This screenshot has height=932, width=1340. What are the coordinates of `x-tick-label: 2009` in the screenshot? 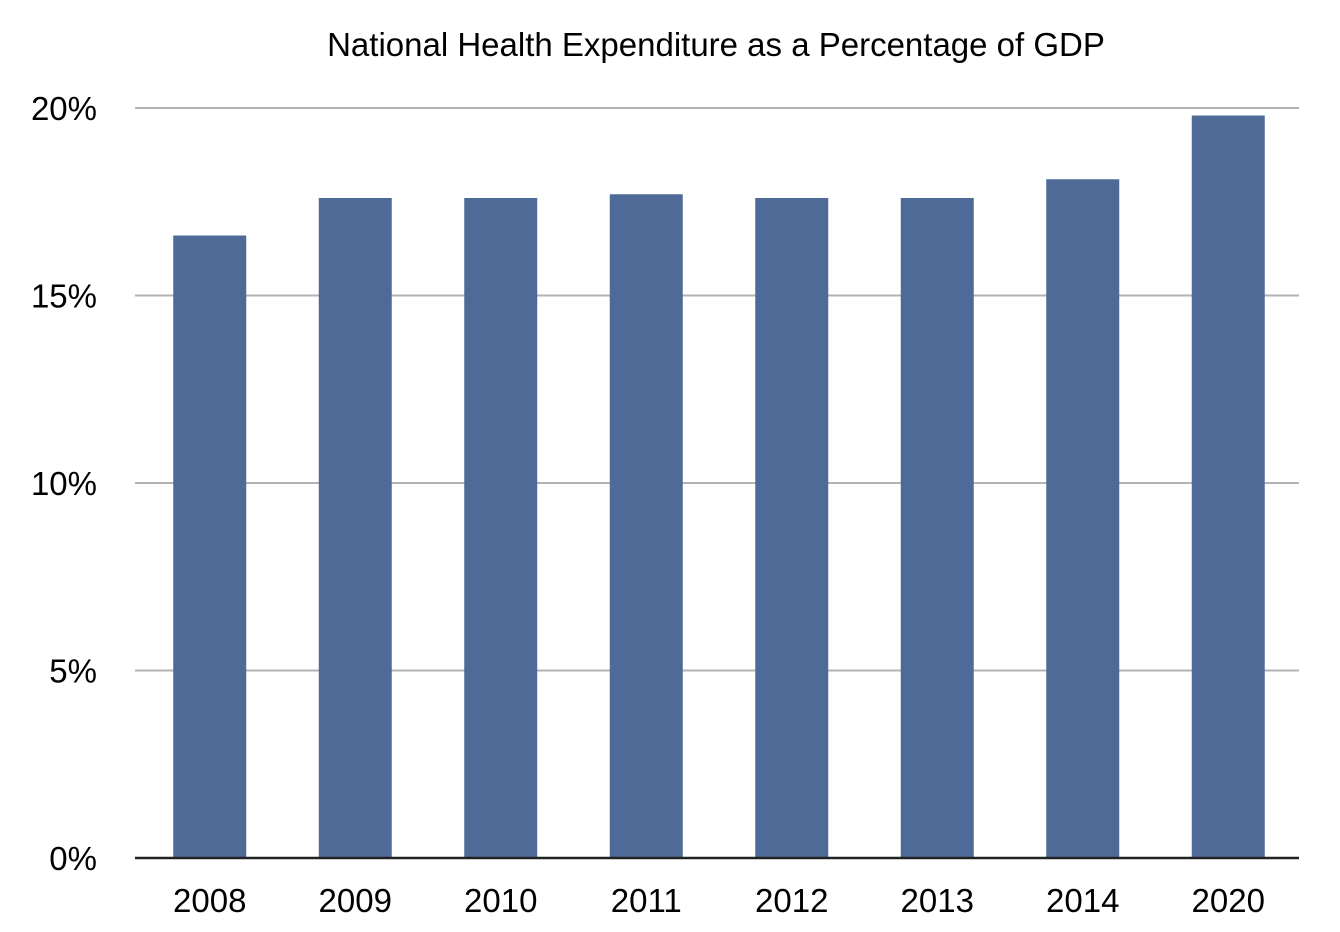 It's located at (355, 900).